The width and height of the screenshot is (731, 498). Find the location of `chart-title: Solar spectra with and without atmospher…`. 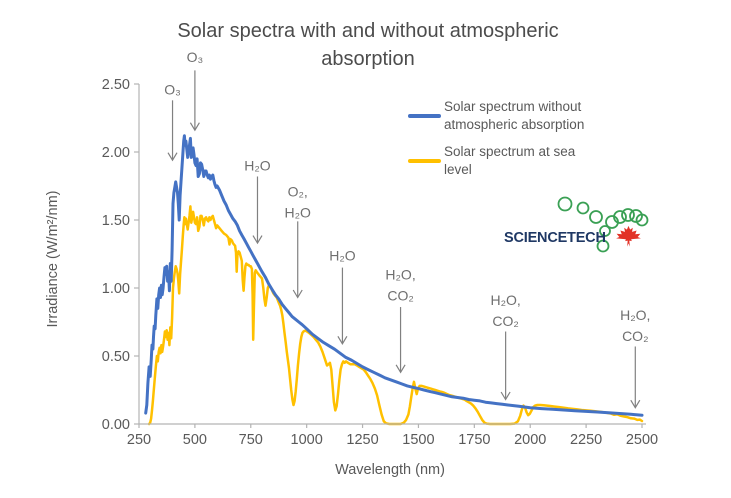

chart-title: Solar spectra with and without atmospher… is located at coordinates (368, 45).